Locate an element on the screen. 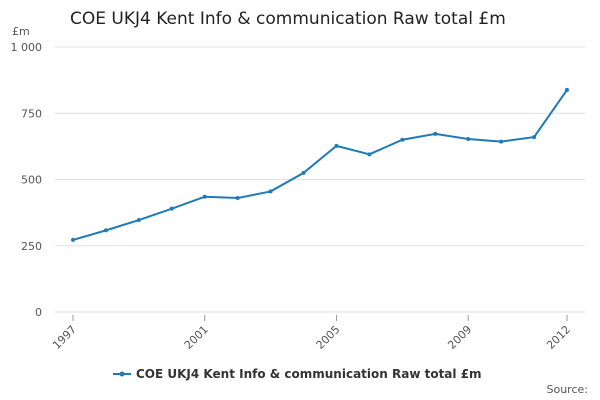 Image resolution: width=600 pixels, height=400 pixels. legend-marker is located at coordinates (122, 374).